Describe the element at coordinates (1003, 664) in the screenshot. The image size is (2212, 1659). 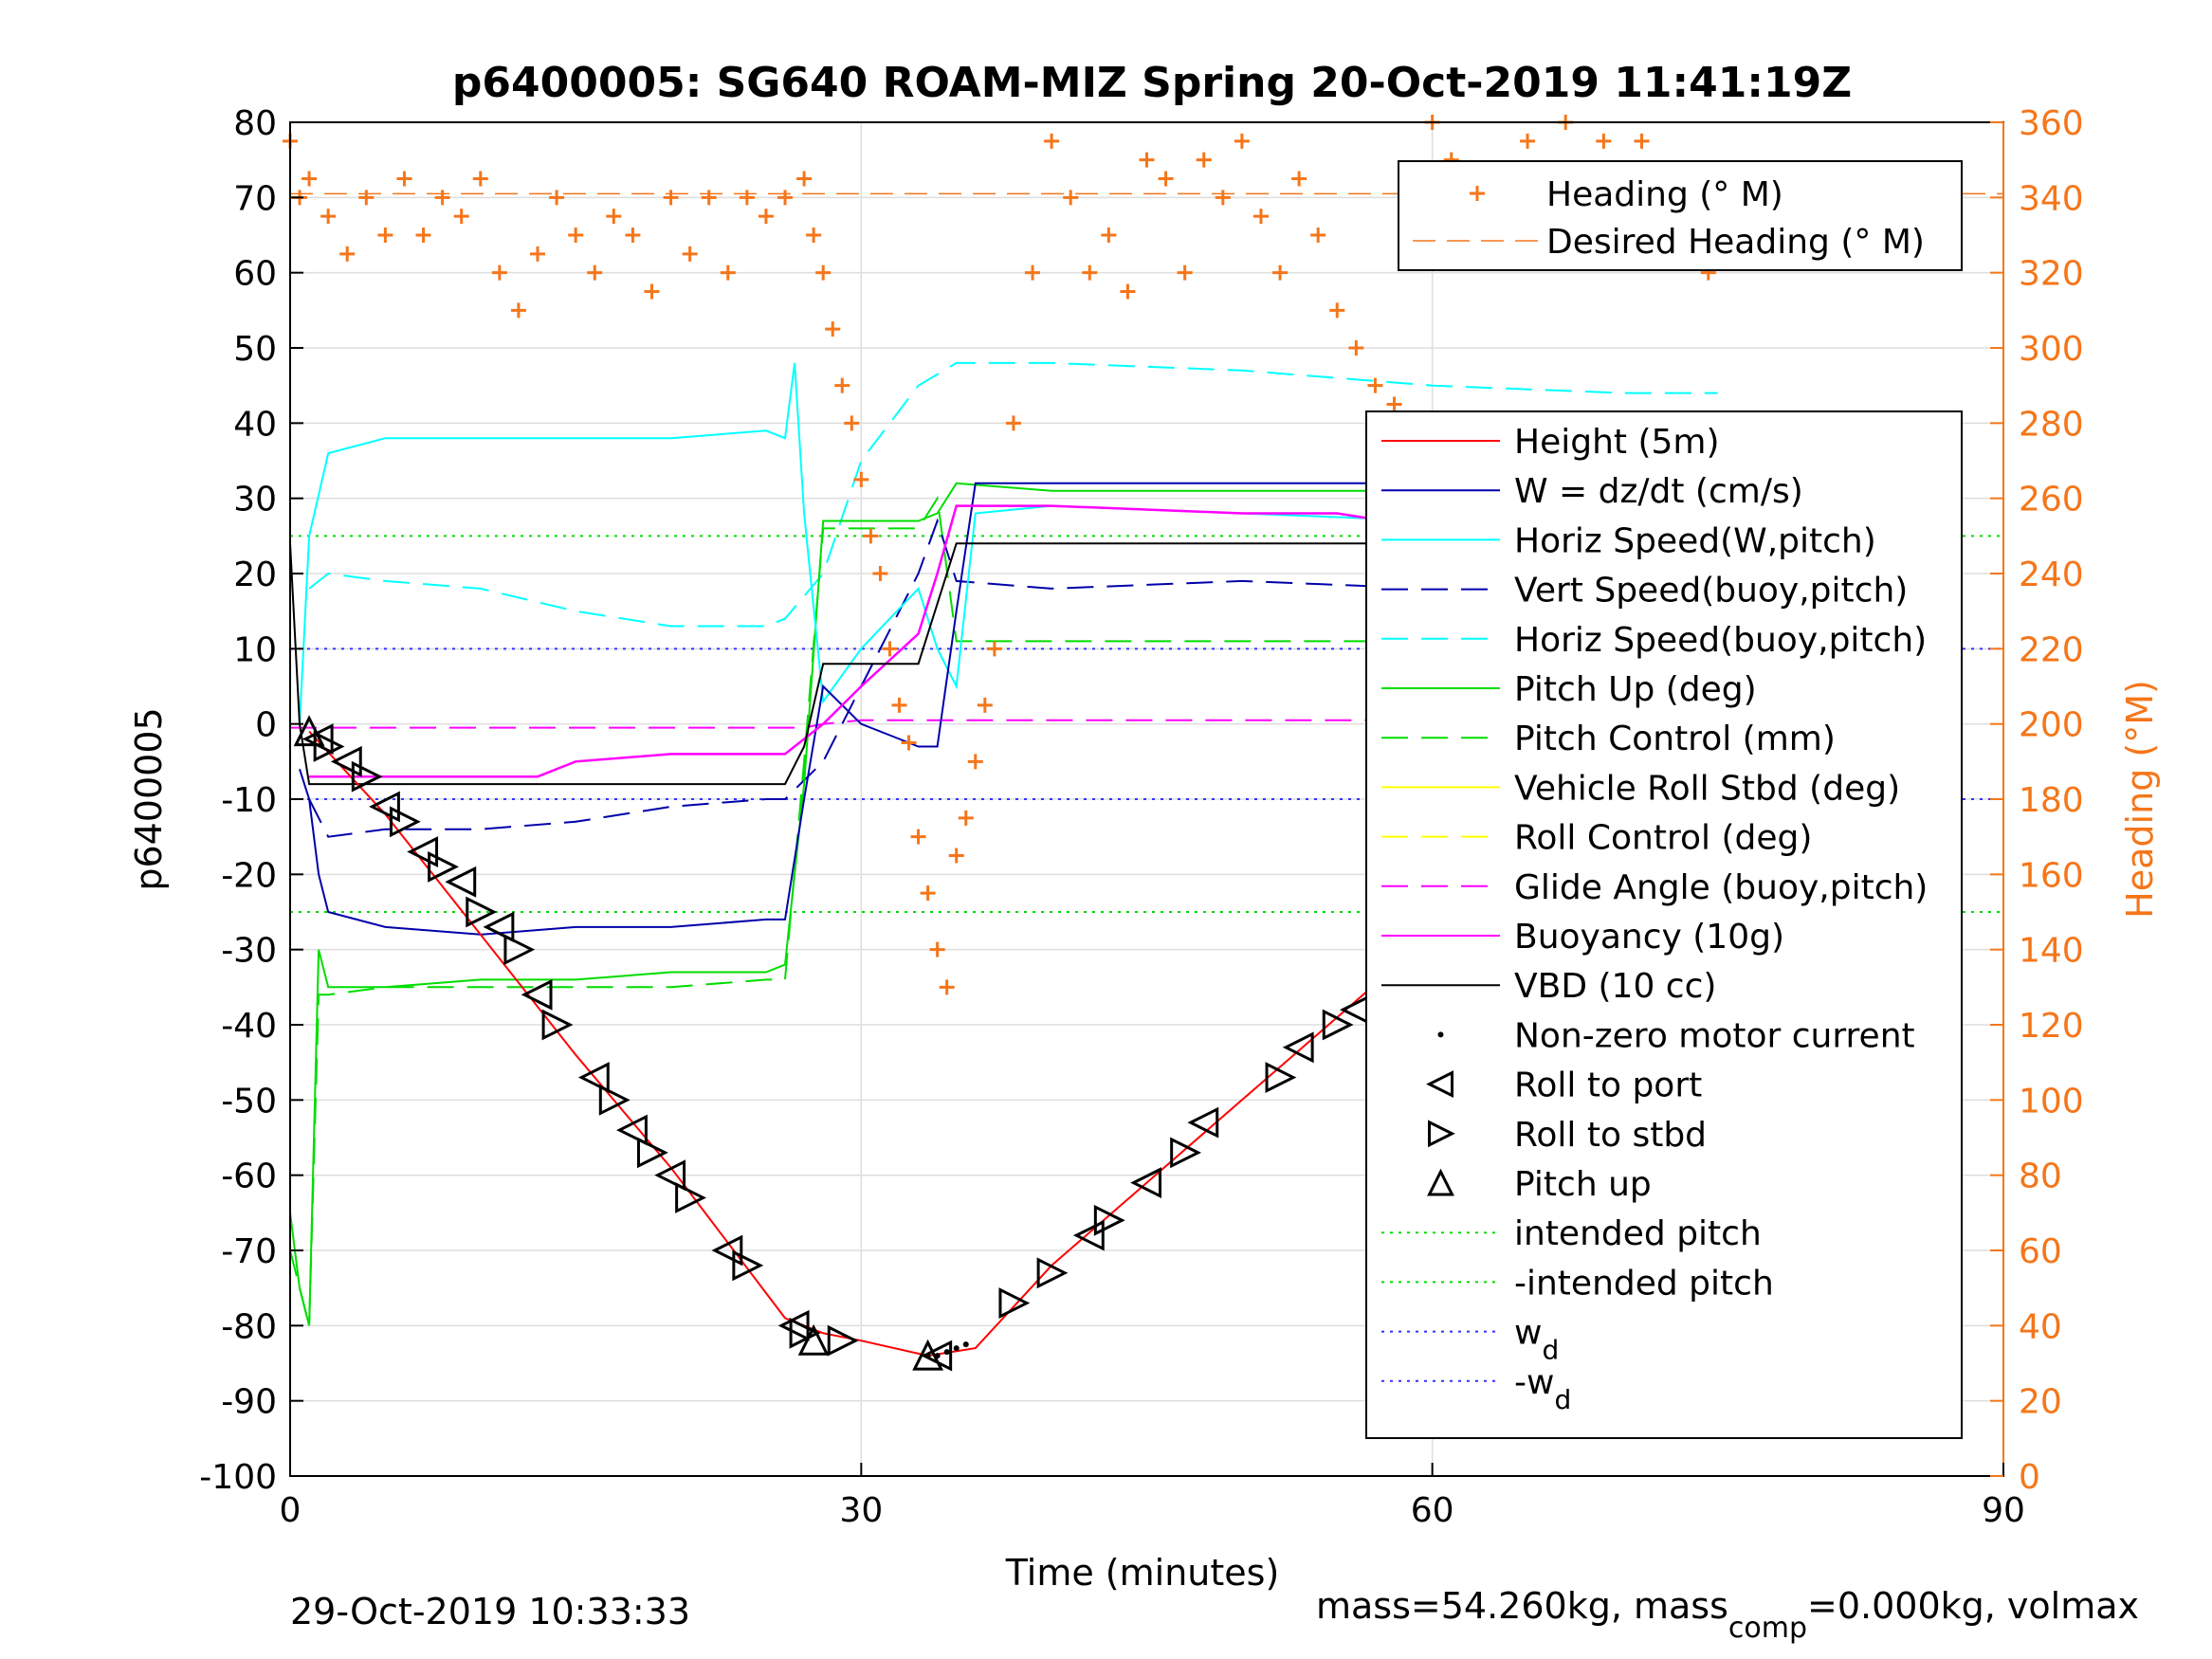
I see `series-vbd` at that location.